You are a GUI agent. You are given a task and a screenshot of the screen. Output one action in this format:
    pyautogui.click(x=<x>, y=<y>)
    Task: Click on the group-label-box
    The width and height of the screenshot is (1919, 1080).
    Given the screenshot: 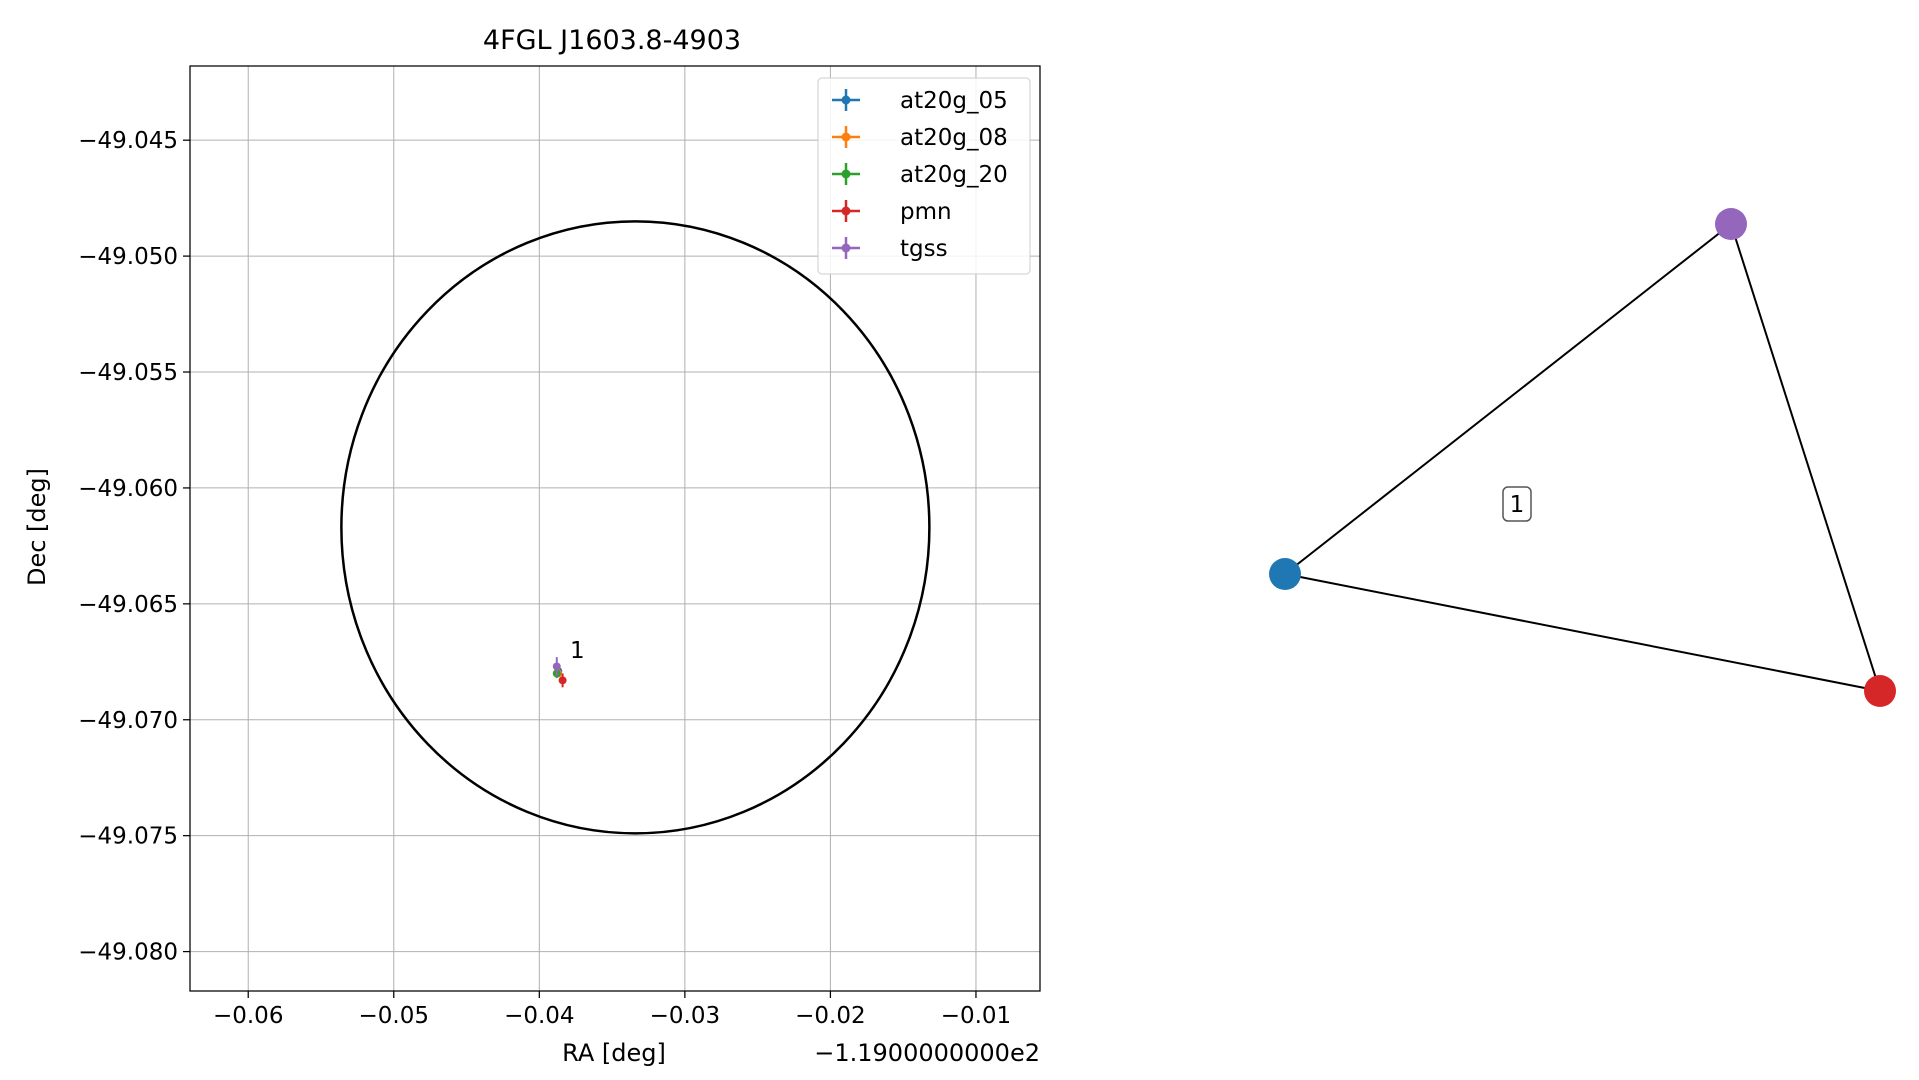 What is the action you would take?
    pyautogui.click(x=1517, y=504)
    